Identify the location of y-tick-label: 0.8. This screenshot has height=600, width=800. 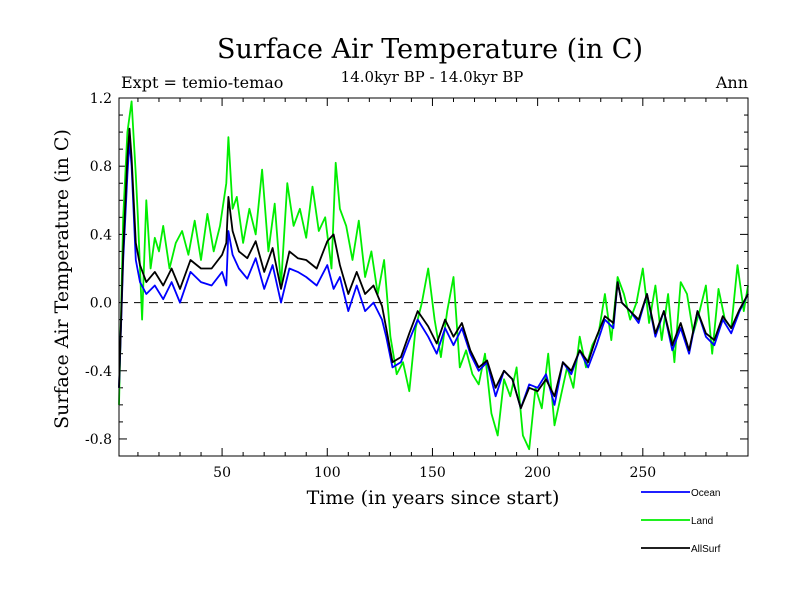
(101, 167).